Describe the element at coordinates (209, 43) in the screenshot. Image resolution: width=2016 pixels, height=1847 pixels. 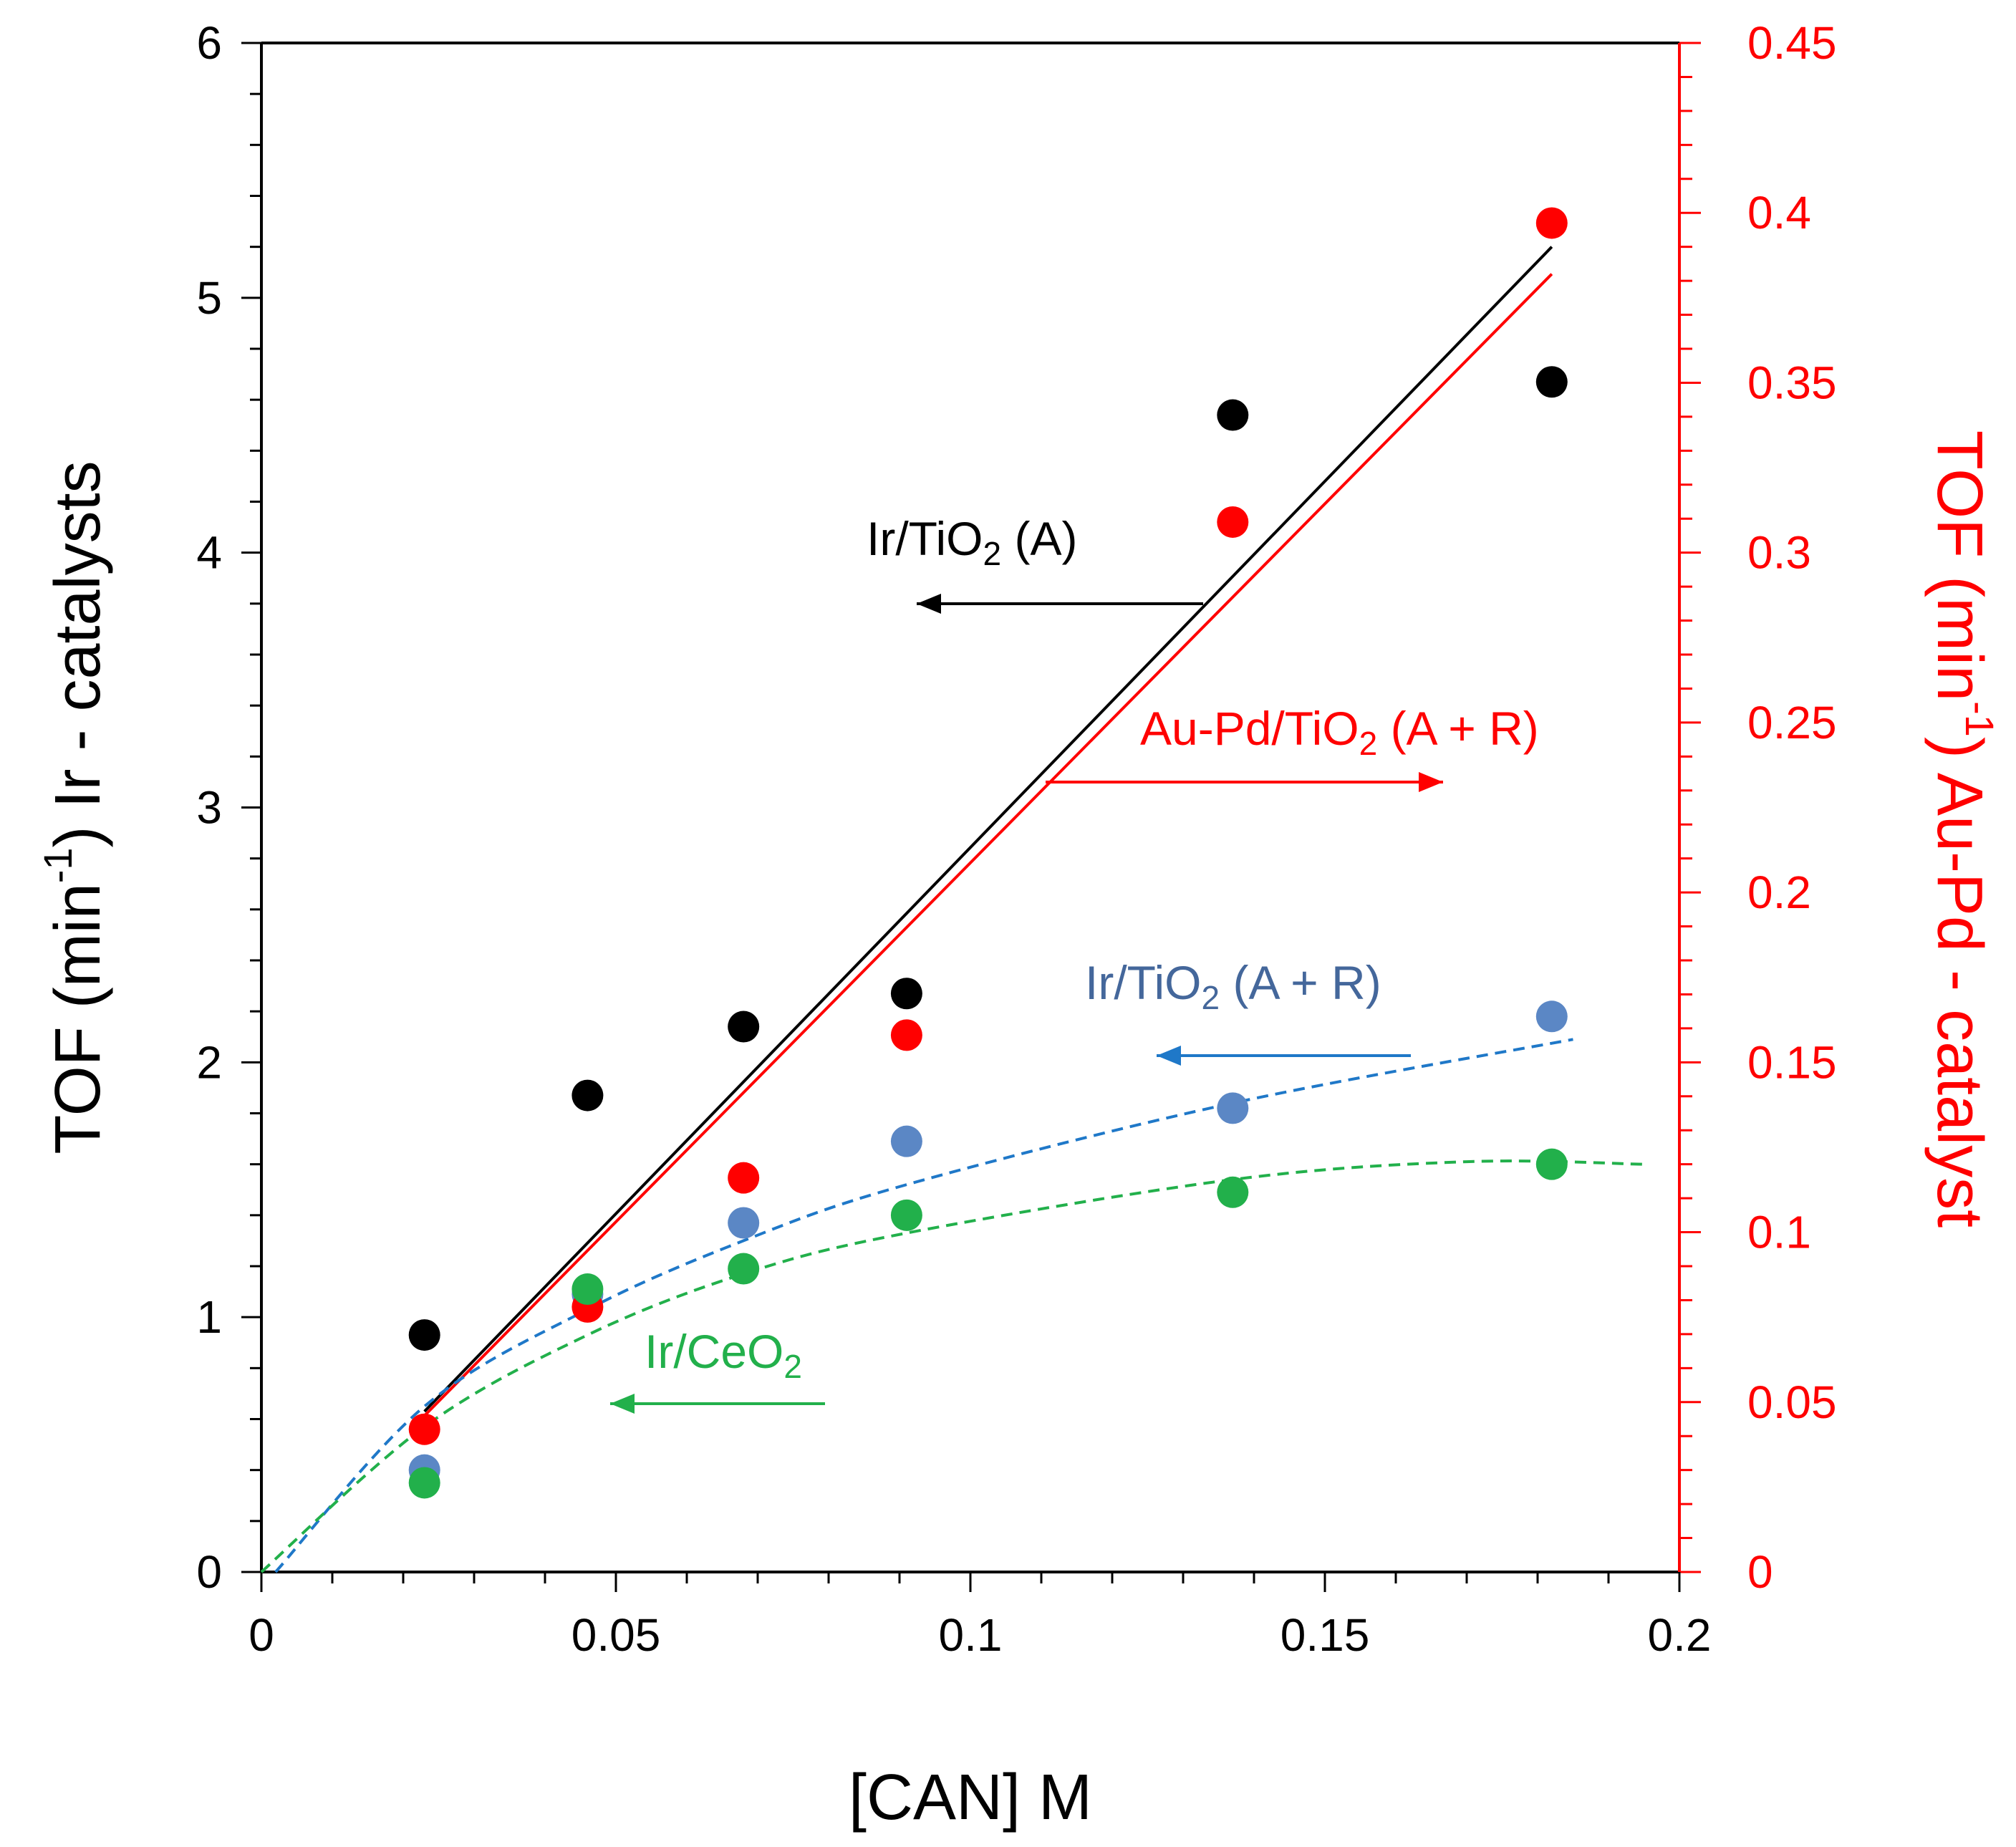
I see `y-left-tick-label: 6` at that location.